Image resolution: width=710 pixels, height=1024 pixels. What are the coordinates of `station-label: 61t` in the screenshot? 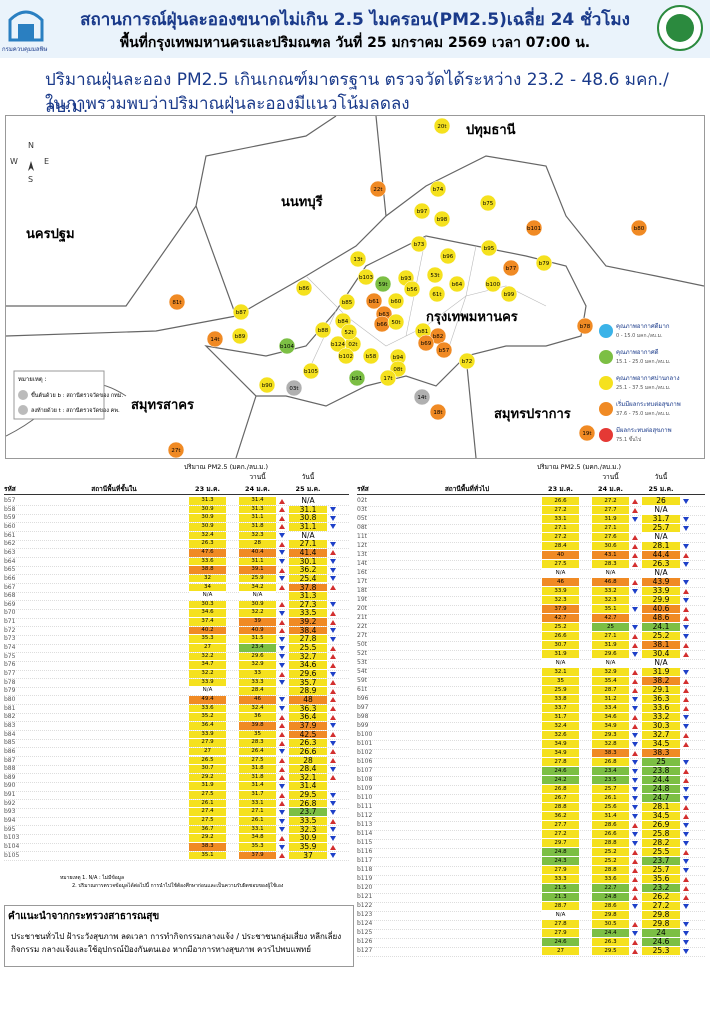 It's located at (437, 295).